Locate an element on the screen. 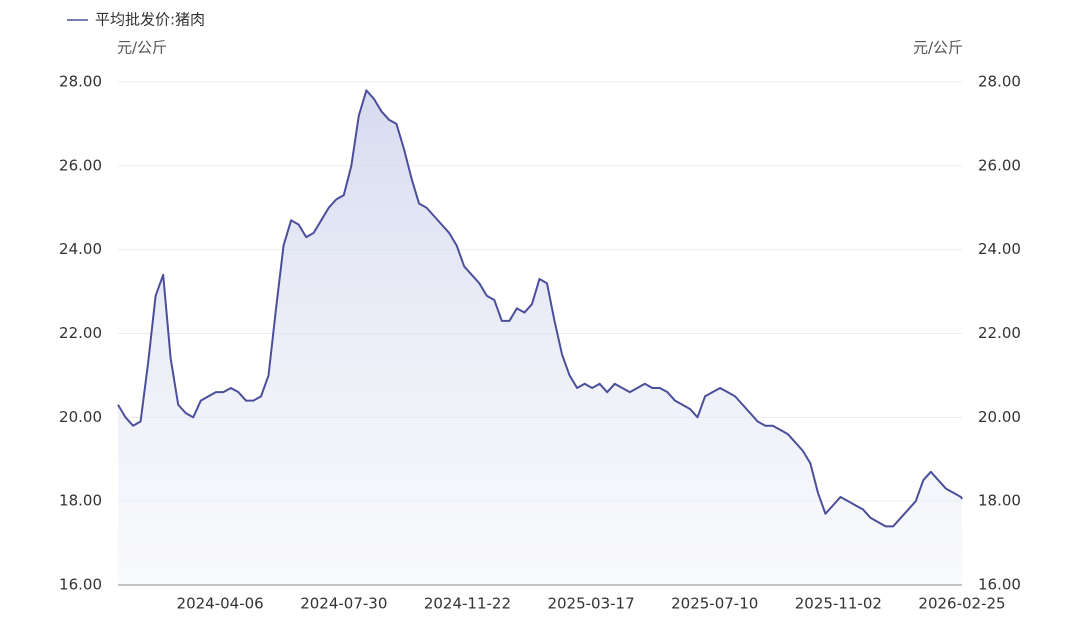 This screenshot has width=1080, height=620. y-tick-label: 24.00 is located at coordinates (80, 249).